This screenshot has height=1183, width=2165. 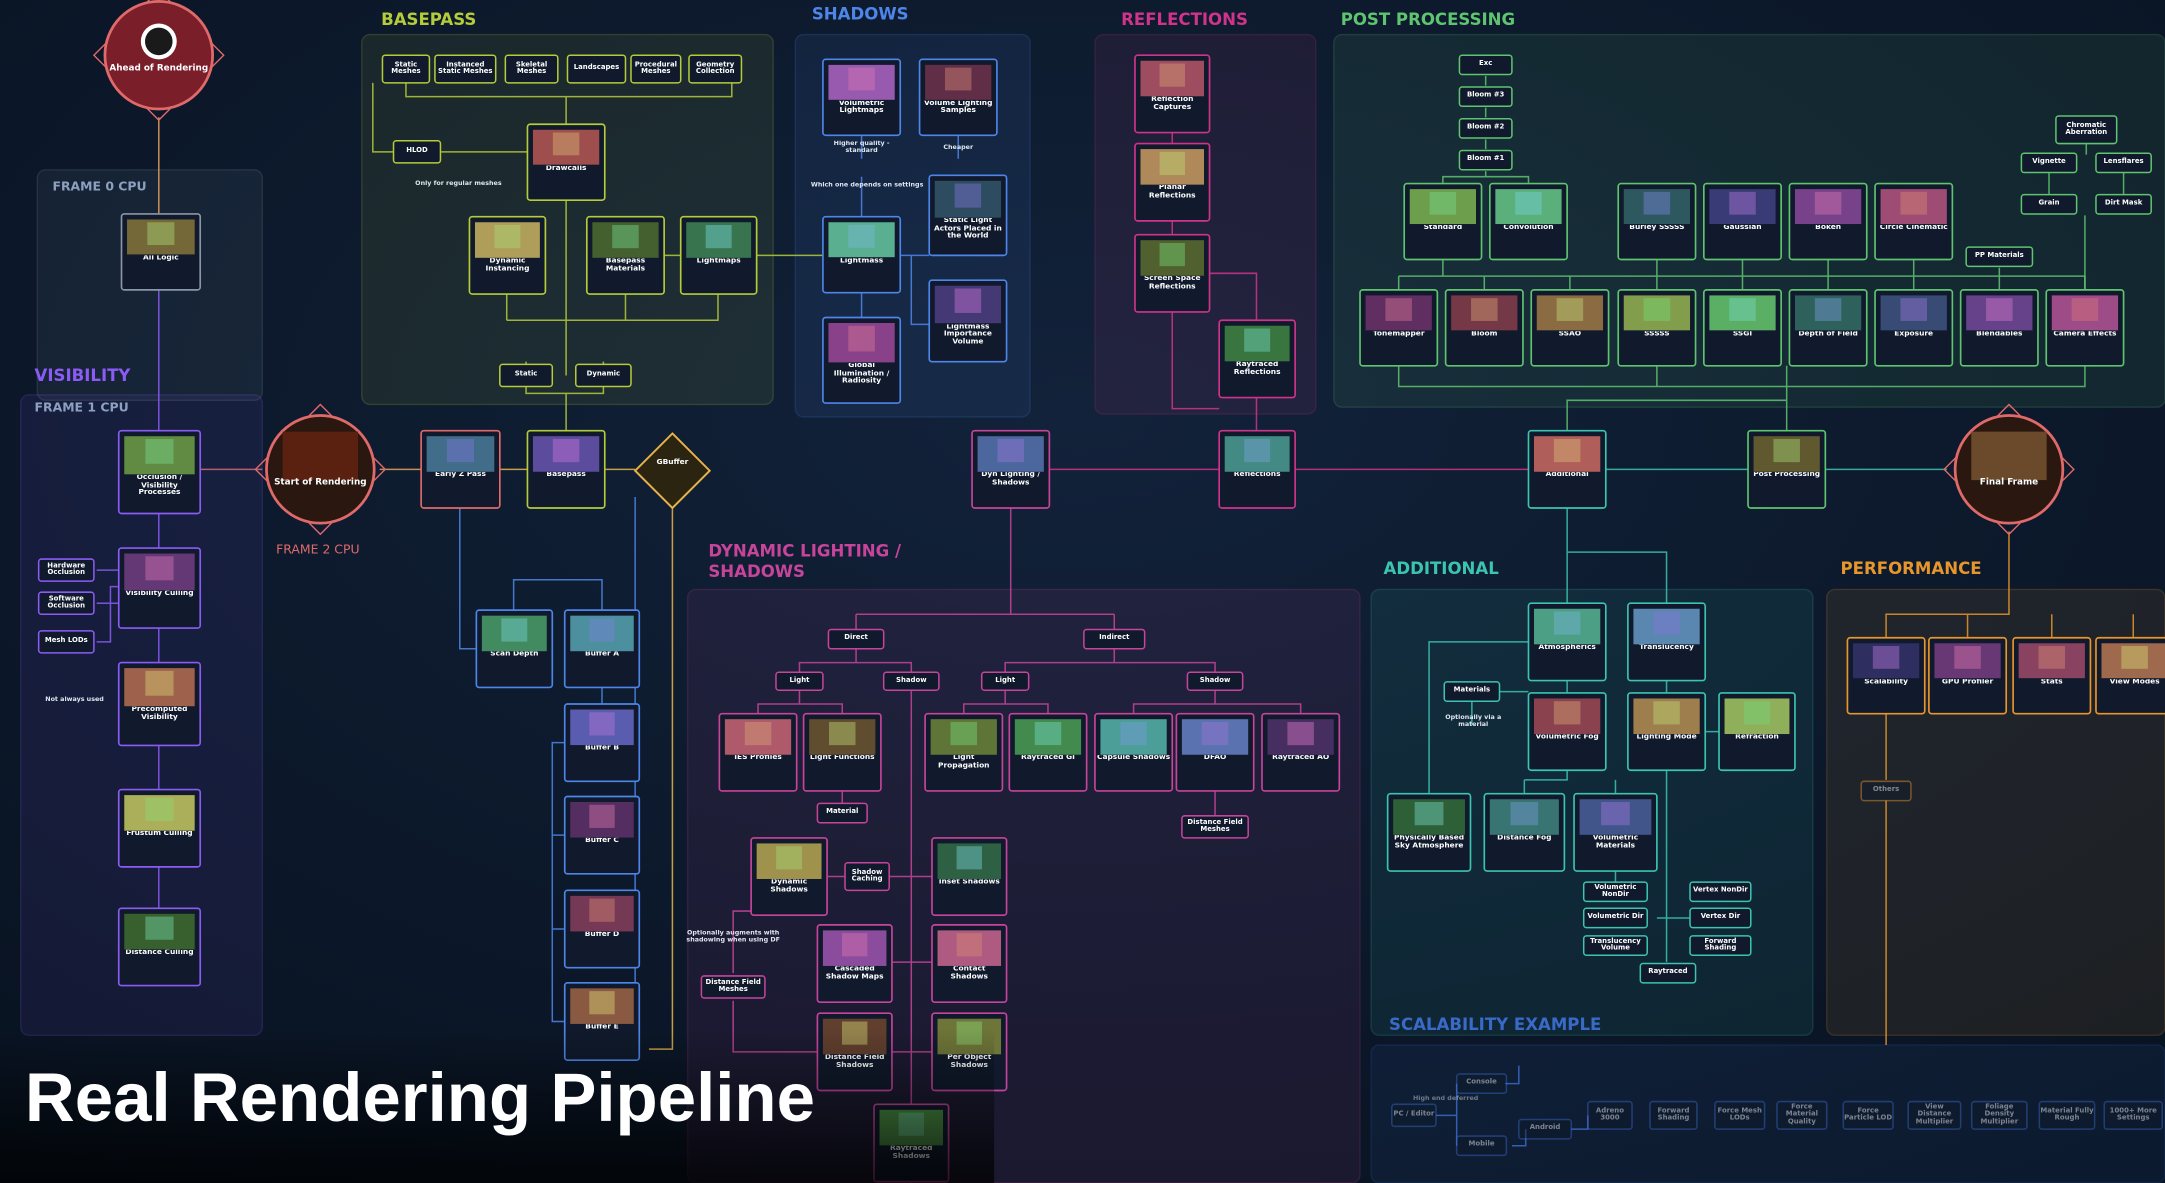 I want to click on node-label: Buffer D, so click(x=602, y=935).